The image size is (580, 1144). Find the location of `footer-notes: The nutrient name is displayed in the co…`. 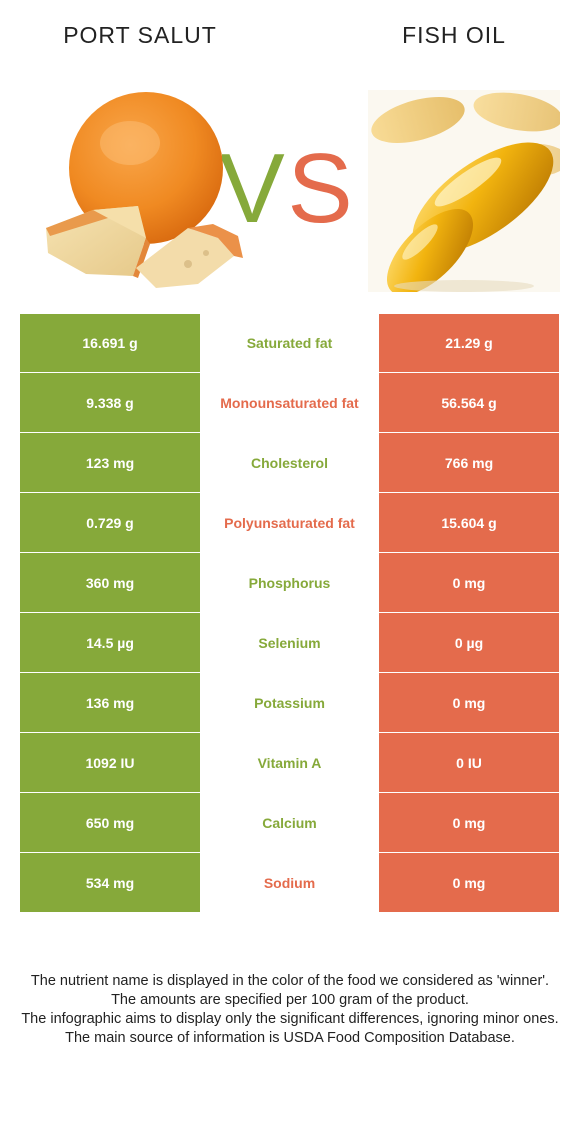

footer-notes: The nutrient name is displayed in the co… is located at coordinates (290, 1010).